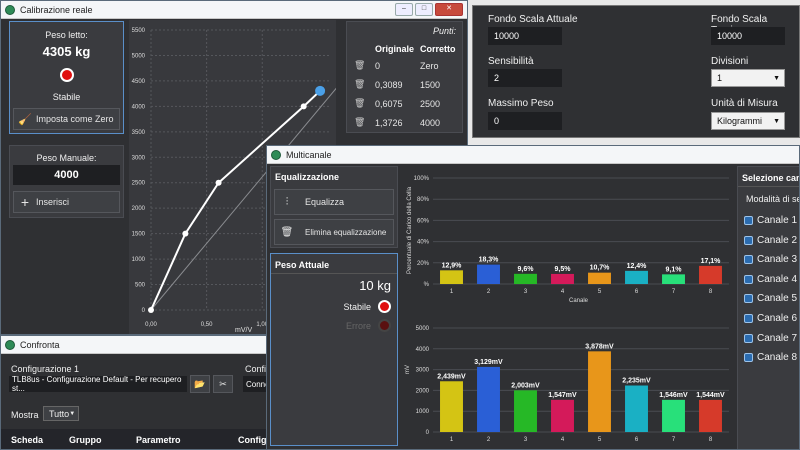 This screenshot has height=450, width=800. What do you see at coordinates (768, 280) in the screenshot?
I see `canale-checkbox-row: Canale 4` at bounding box center [768, 280].